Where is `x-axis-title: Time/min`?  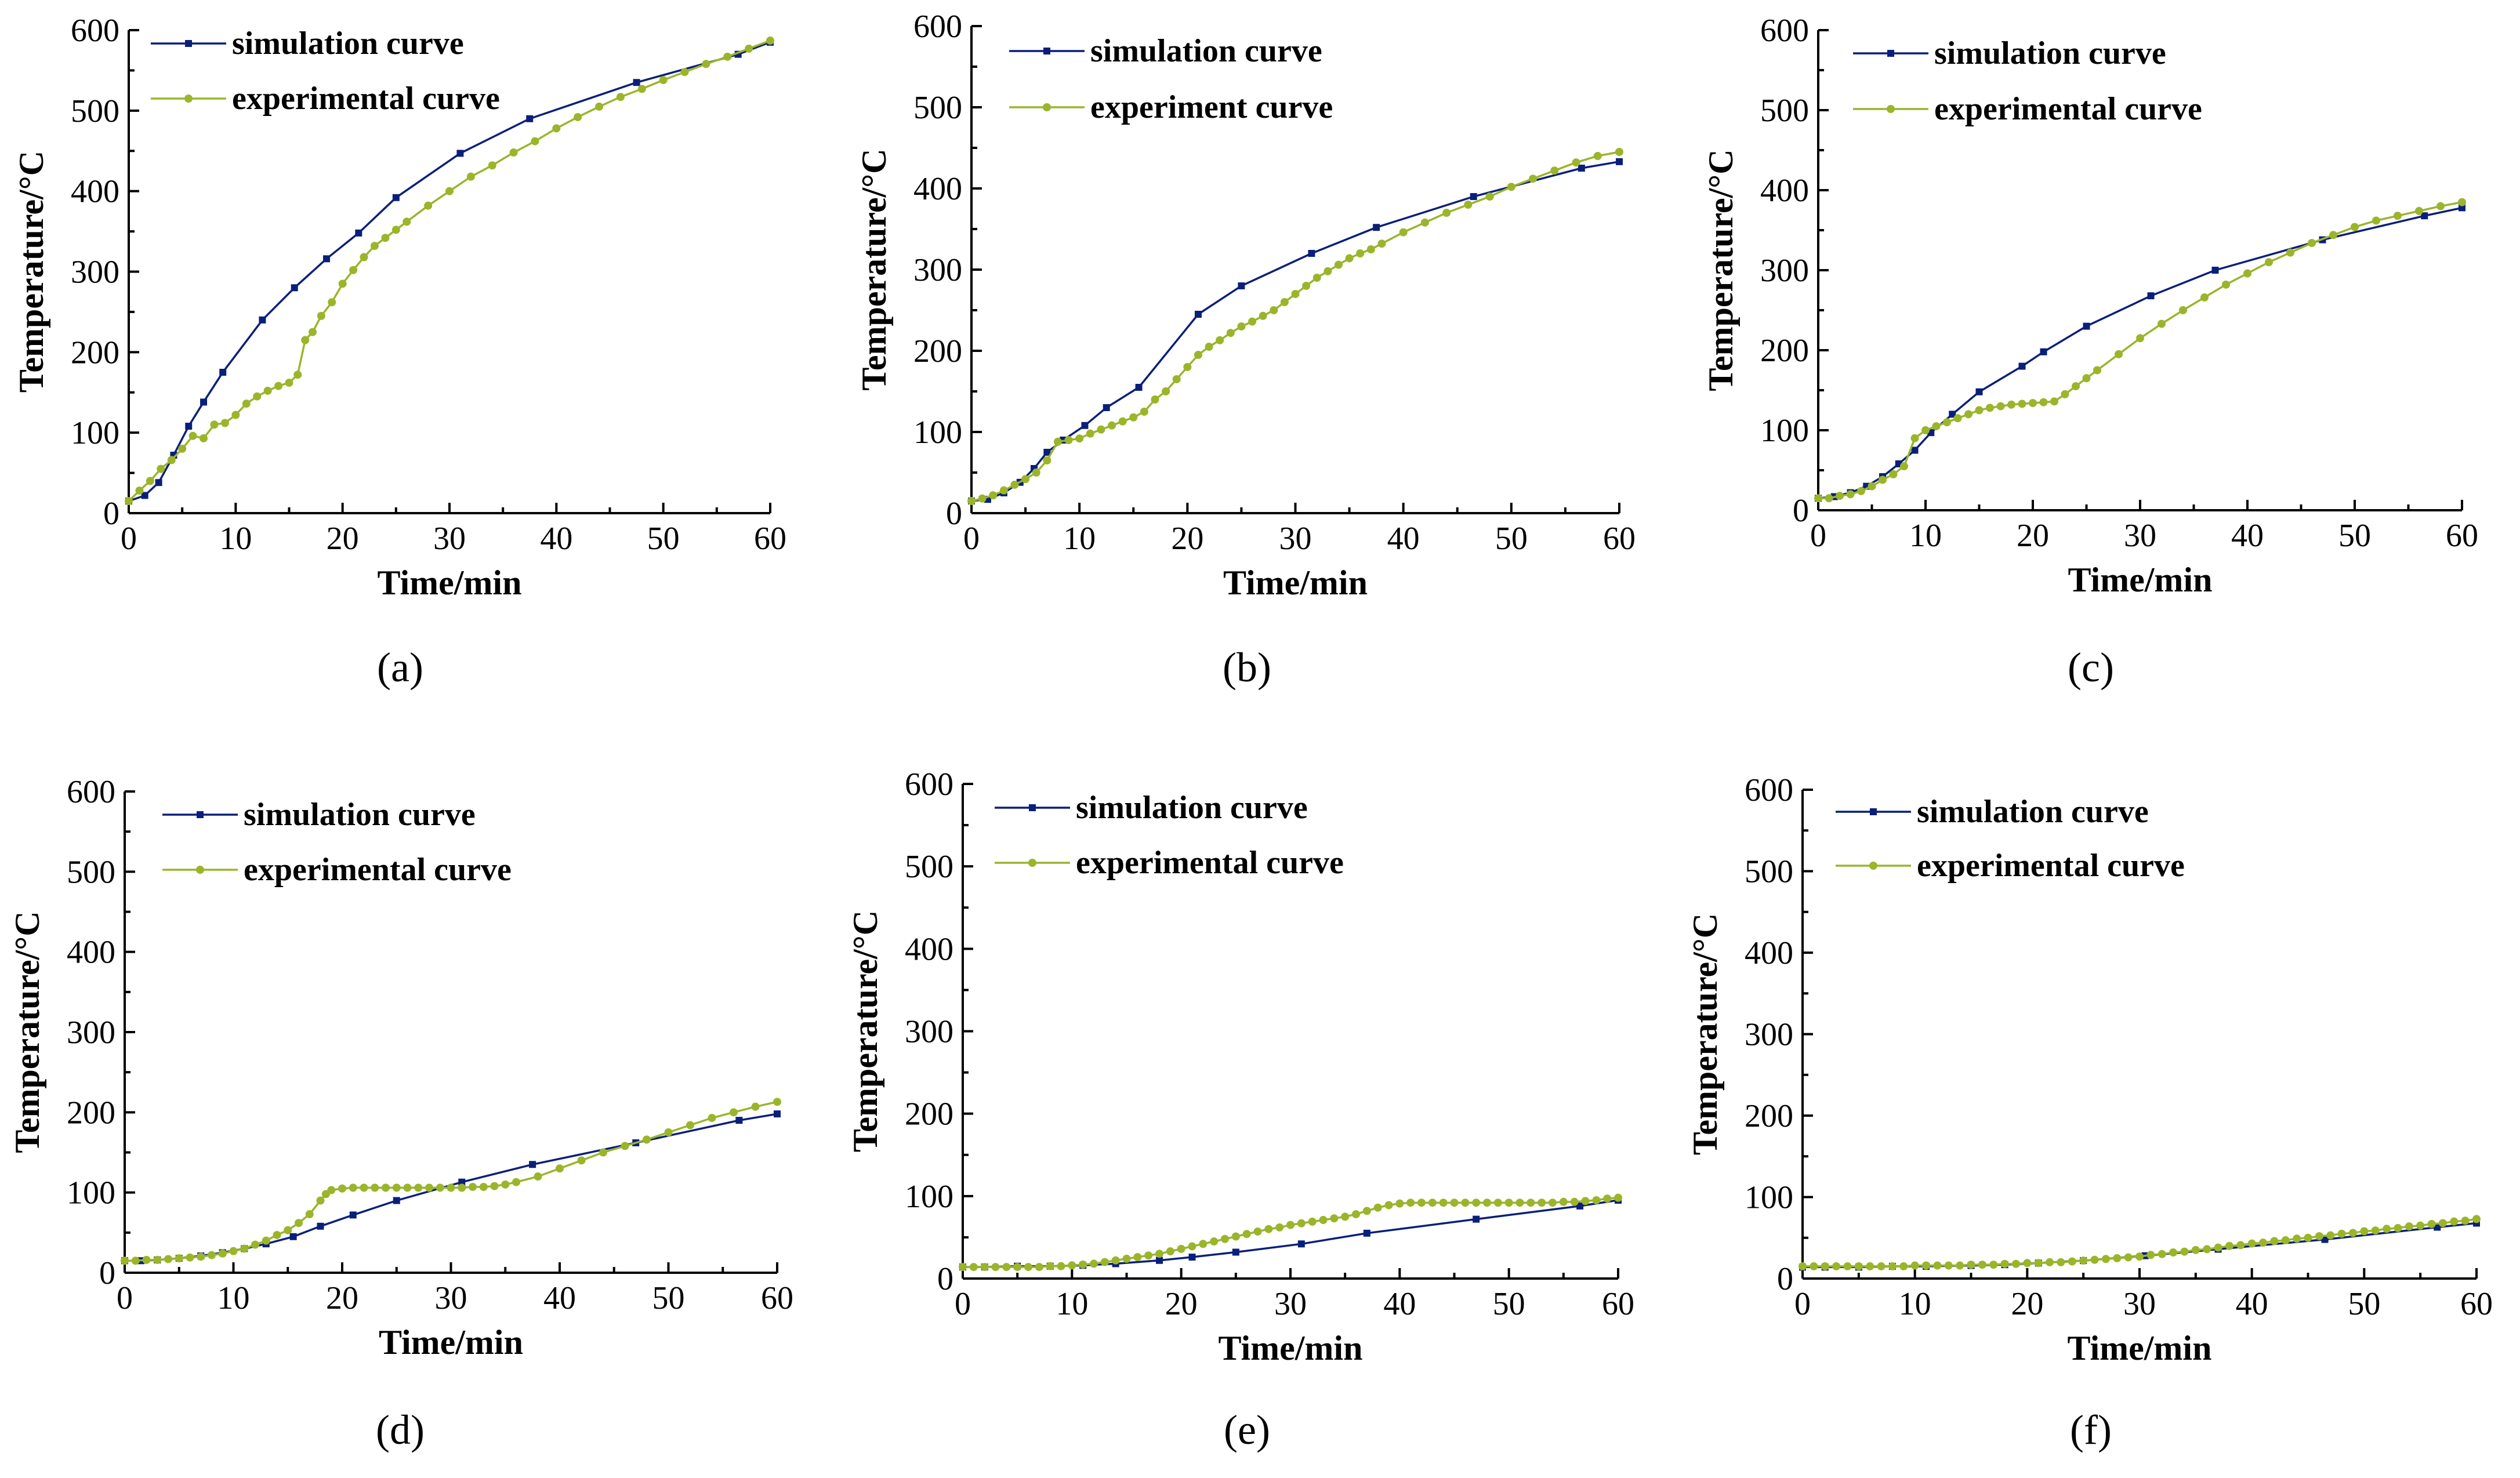 x-axis-title: Time/min is located at coordinates (1295, 583).